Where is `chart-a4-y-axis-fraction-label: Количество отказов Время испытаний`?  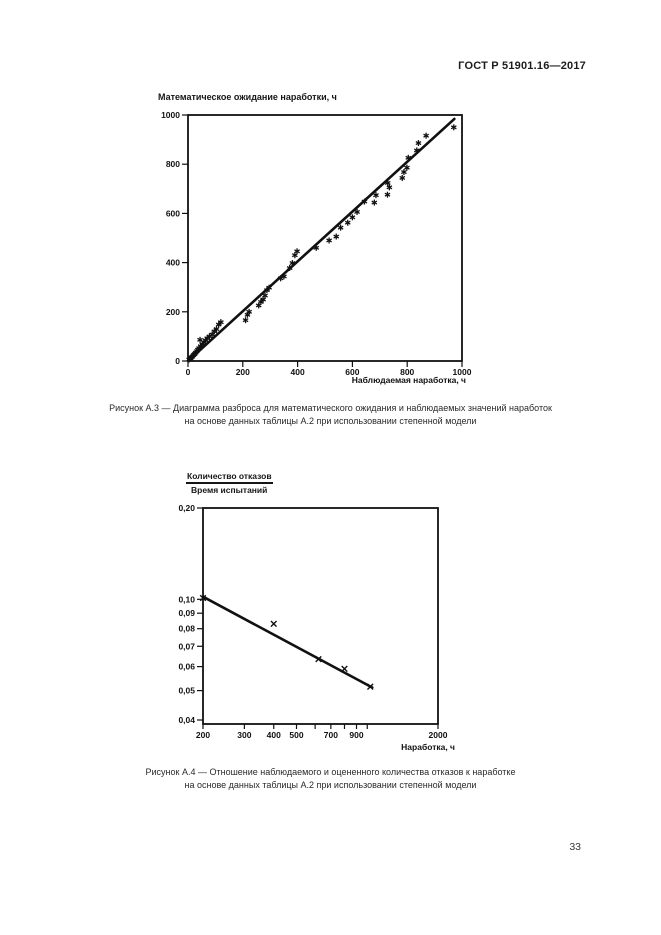
chart-a4-y-axis-fraction-label: Количество отказов Время испытаний is located at coordinates (229, 483).